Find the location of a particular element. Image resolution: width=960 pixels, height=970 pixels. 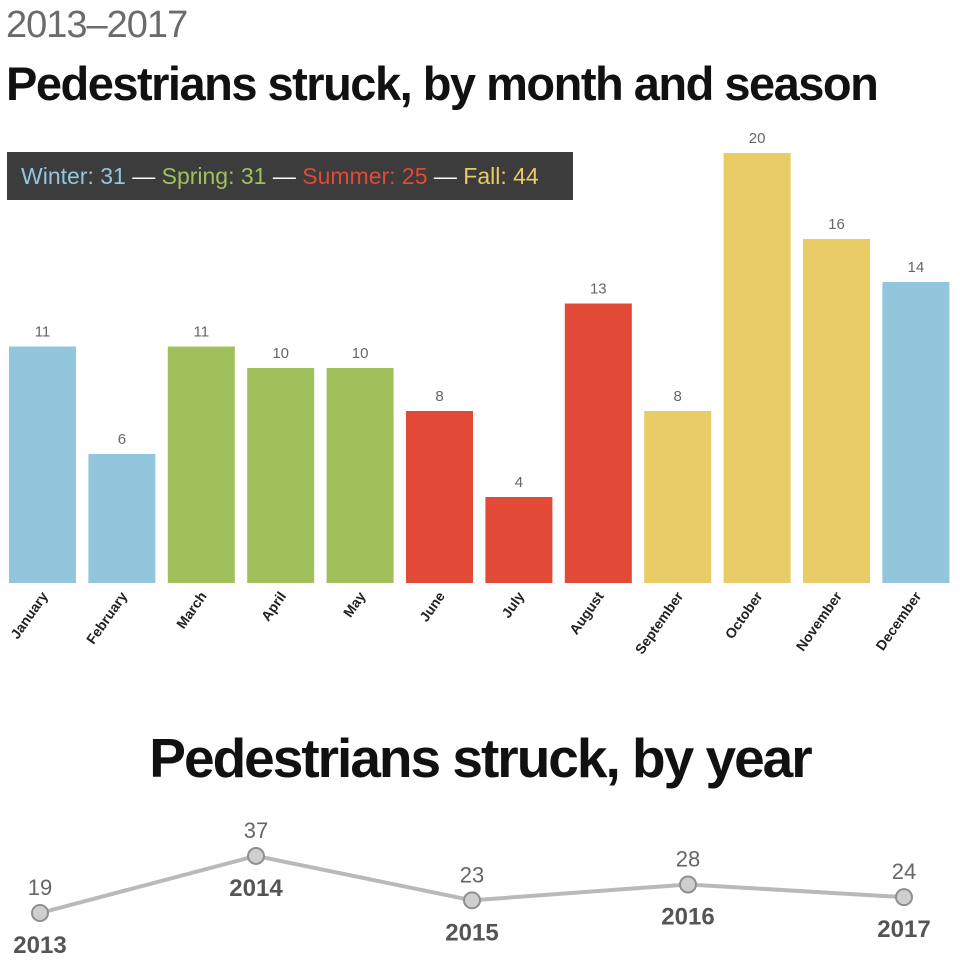

year-tick-label: 2015 is located at coordinates (471, 932).